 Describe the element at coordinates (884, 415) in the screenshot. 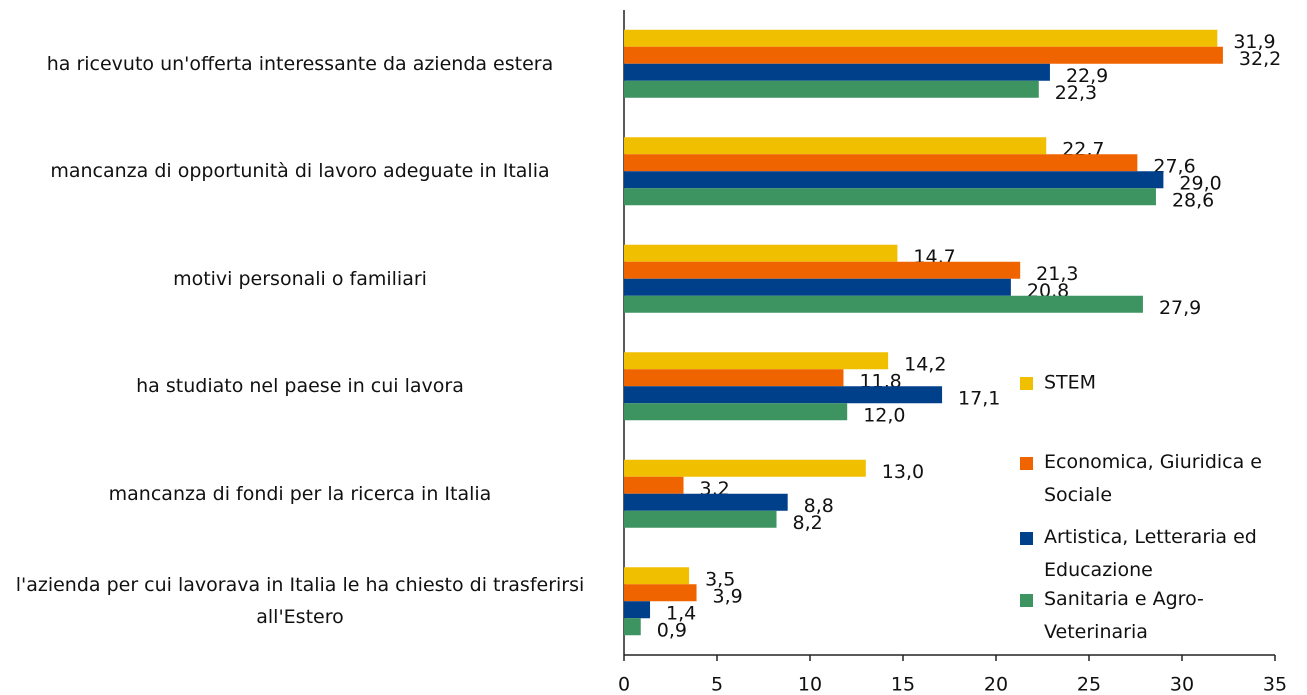

I see `value-label: 12,0` at that location.